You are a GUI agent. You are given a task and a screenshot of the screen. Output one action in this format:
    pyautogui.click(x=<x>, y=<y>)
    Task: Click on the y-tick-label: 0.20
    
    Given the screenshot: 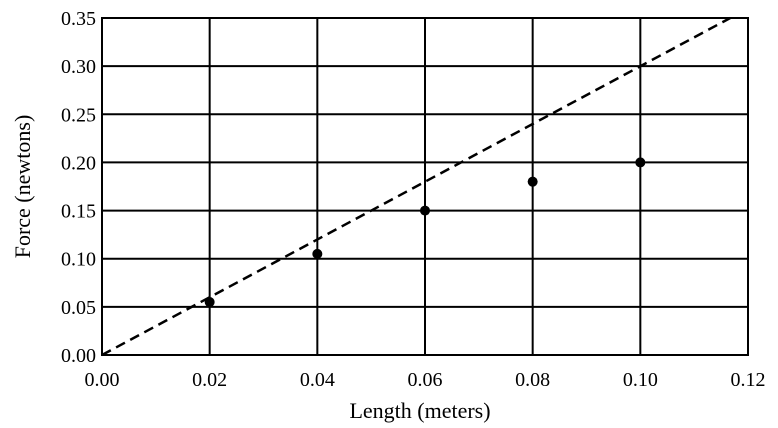 What is the action you would take?
    pyautogui.click(x=78, y=163)
    